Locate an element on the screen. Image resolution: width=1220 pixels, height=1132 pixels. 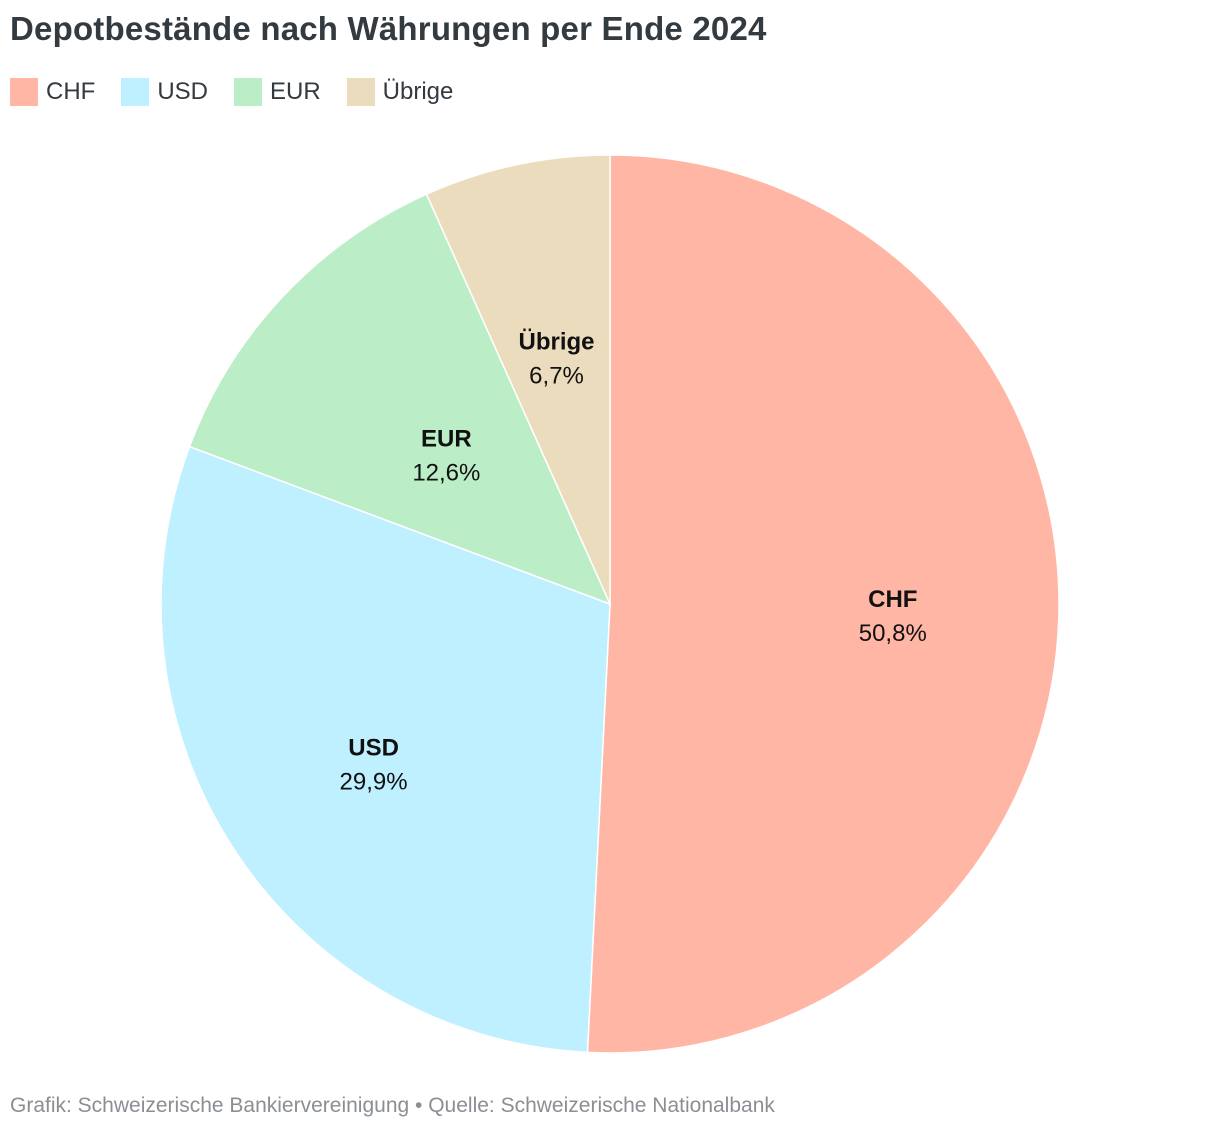
slice-value-usd: 29,9% is located at coordinates (374, 781).